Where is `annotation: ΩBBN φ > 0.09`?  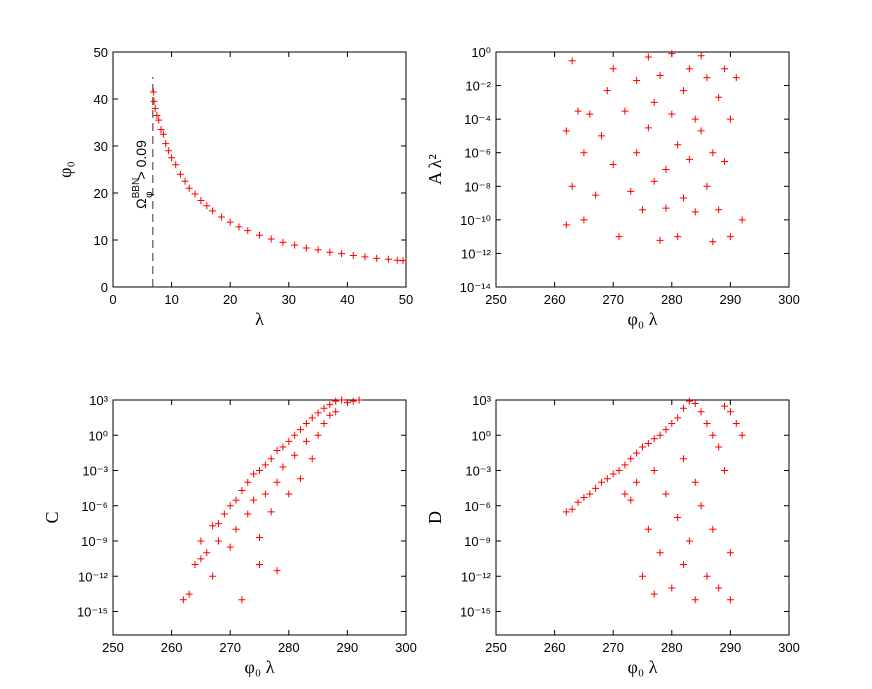
annotation: ΩBBN φ > 0.09 is located at coordinates (143, 174).